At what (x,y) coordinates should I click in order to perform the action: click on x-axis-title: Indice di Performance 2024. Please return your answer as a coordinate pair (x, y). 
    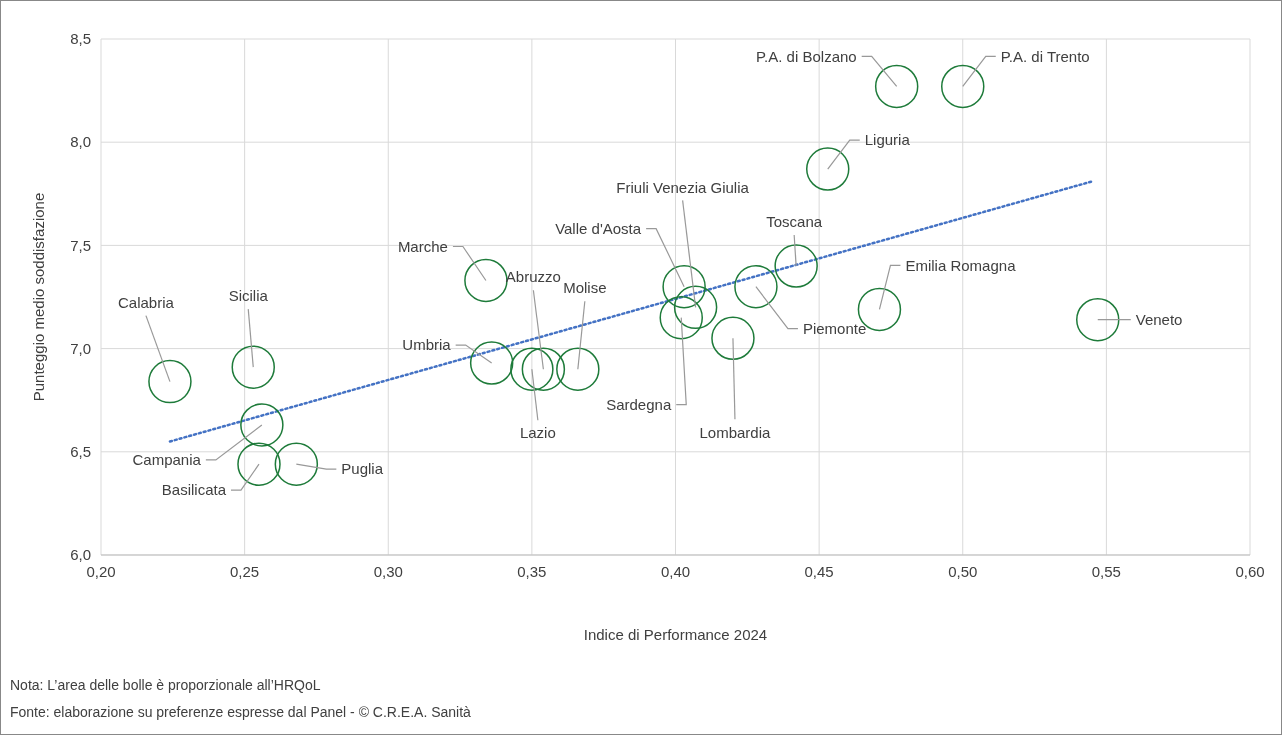
    Looking at the image, I should click on (675, 634).